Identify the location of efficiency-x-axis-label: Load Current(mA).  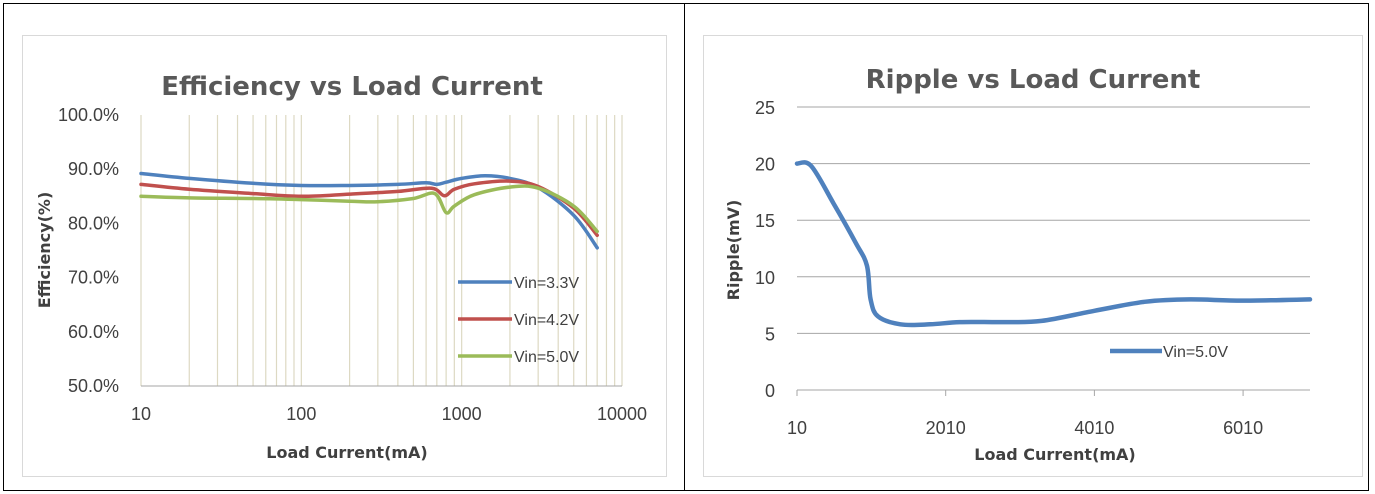
(347, 452).